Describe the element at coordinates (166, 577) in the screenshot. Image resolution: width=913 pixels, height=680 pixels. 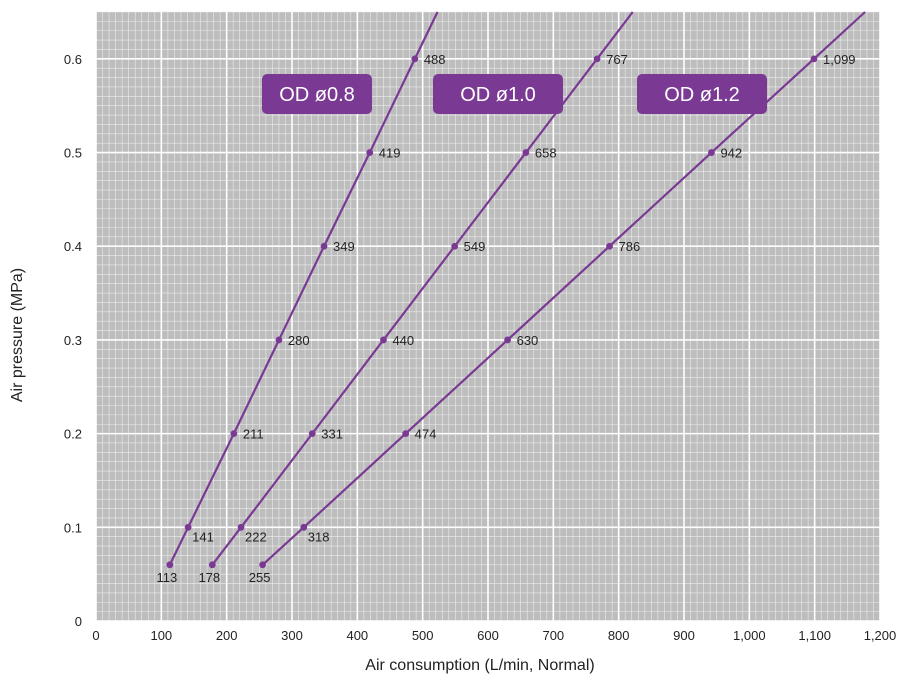
I see `data-label: 113` at that location.